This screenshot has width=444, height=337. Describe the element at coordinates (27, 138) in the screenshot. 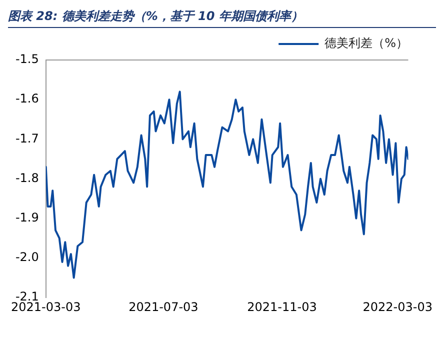

I see `y-tick-label: -1.7` at that location.